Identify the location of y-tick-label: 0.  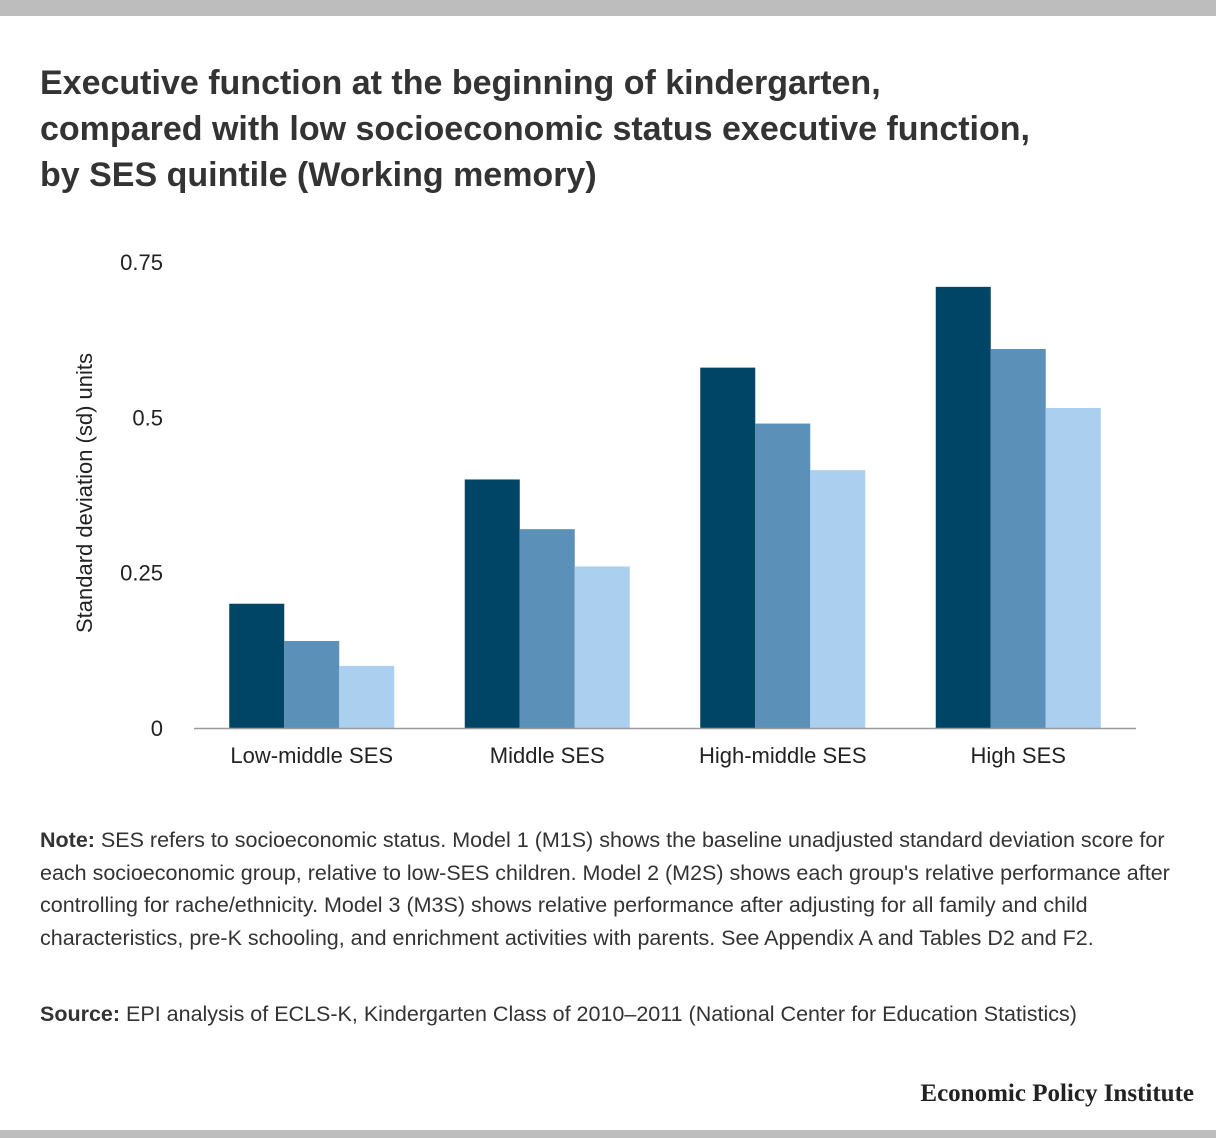
(157, 728).